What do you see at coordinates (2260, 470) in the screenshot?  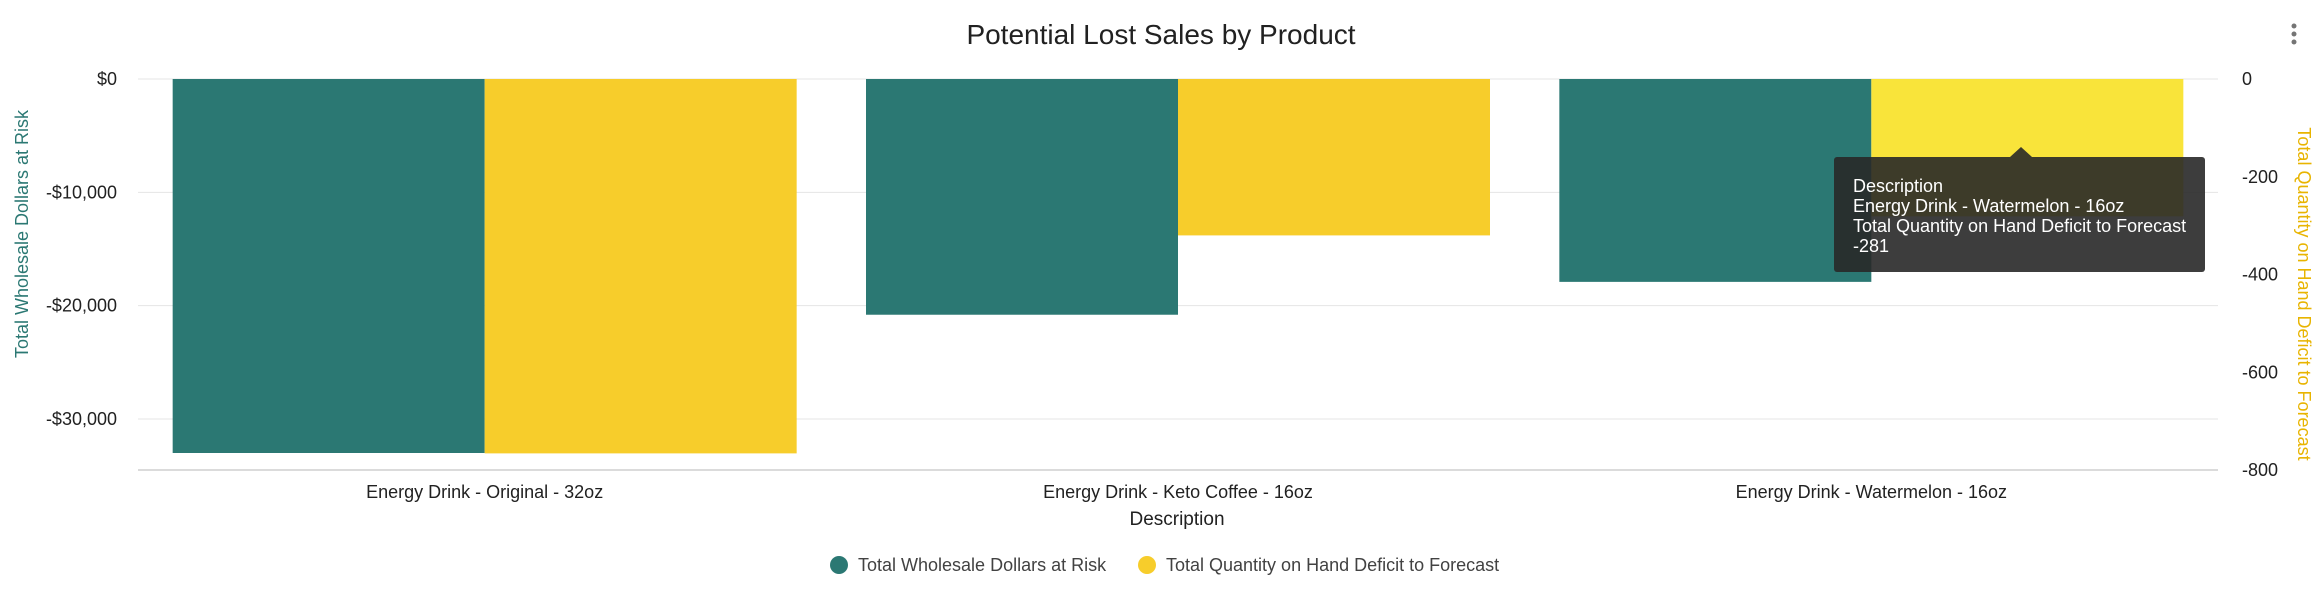 I see `right-tick-label: -800` at bounding box center [2260, 470].